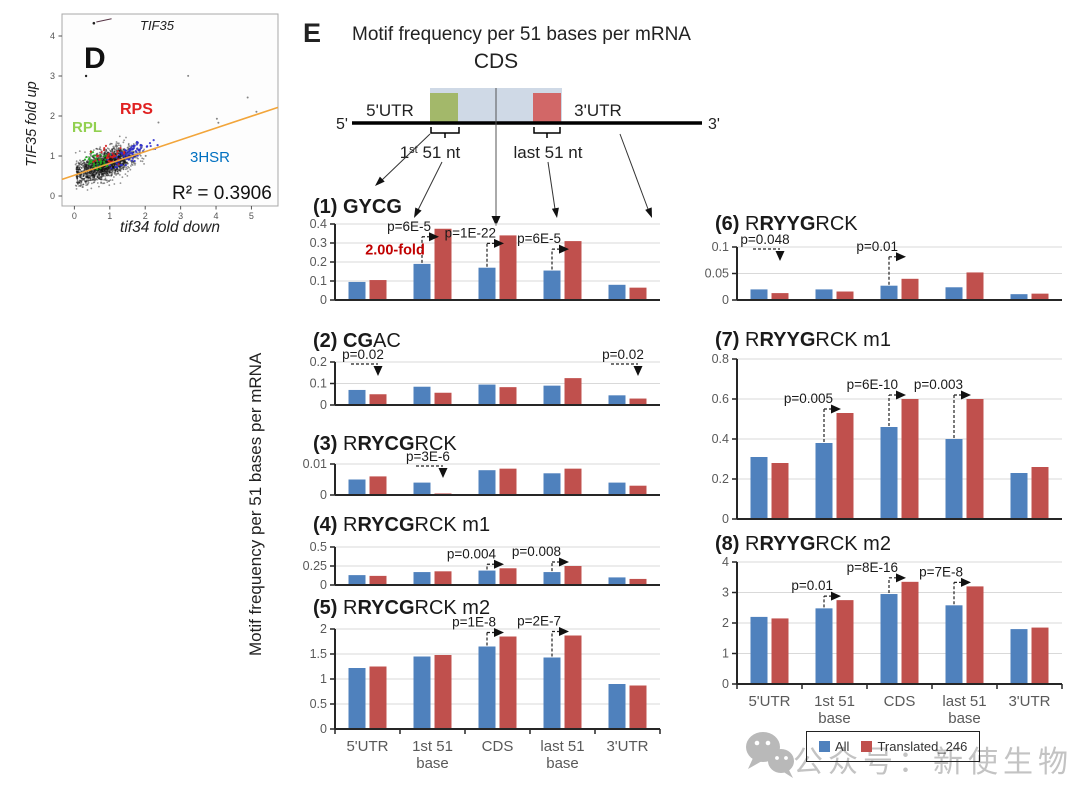  What do you see at coordinates (318, 547) in the screenshot?
I see `svg-text: 0.5` at bounding box center [318, 547].